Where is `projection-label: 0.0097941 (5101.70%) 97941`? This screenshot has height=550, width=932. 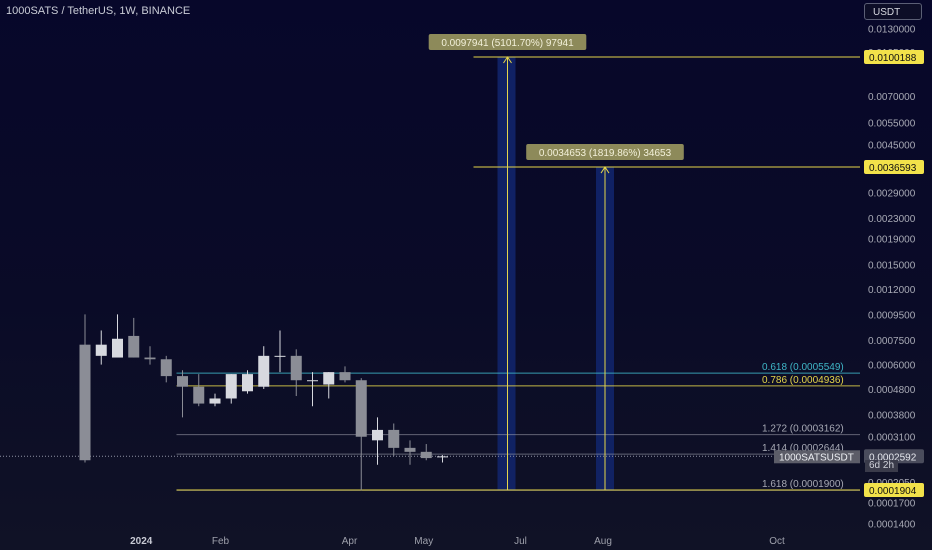 projection-label: 0.0097941 (5101.70%) 97941 is located at coordinates (507, 43).